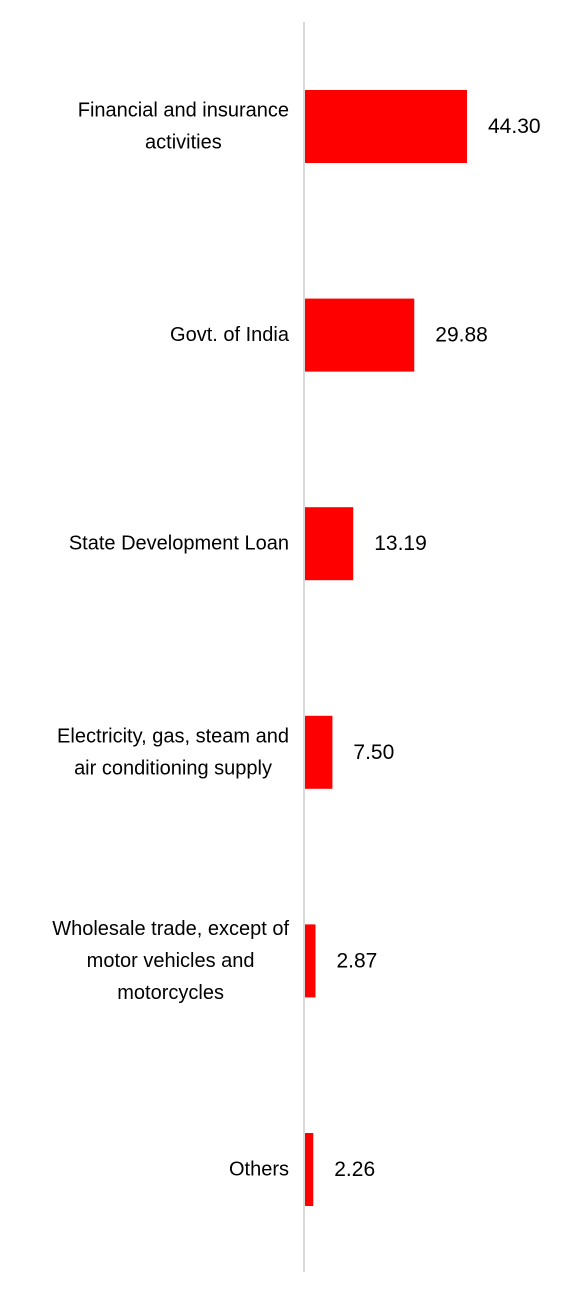  I want to click on category-label-line: Govt. of India, so click(230, 335).